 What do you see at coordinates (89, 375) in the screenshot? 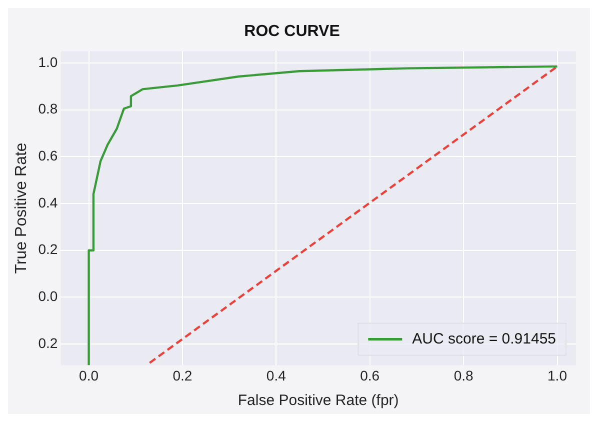
I see `x-tick-label: 0.0` at bounding box center [89, 375].